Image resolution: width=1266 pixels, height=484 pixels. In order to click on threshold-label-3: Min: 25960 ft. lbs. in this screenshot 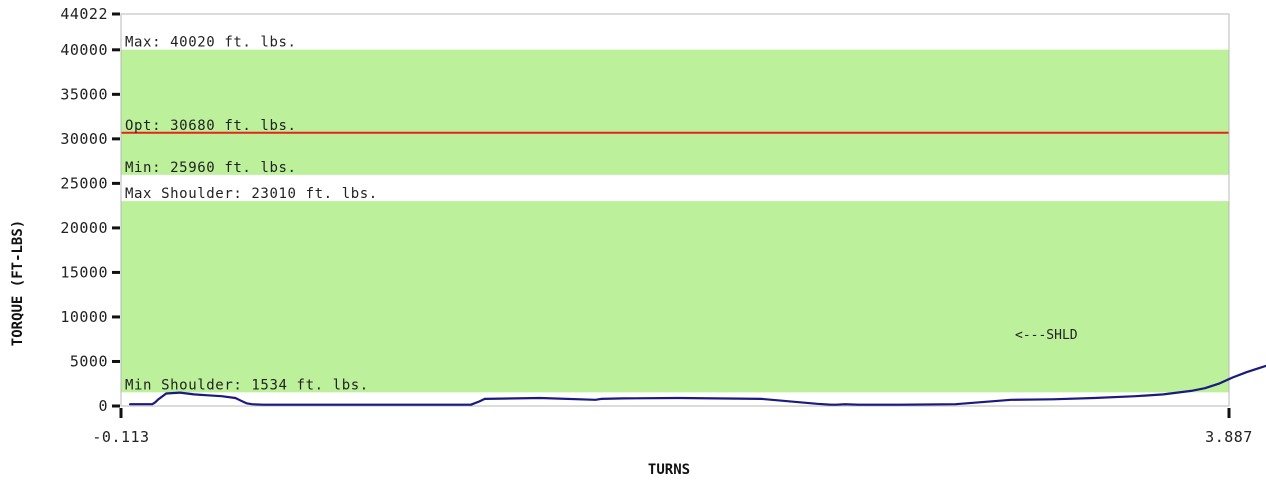, I will do `click(211, 168)`.